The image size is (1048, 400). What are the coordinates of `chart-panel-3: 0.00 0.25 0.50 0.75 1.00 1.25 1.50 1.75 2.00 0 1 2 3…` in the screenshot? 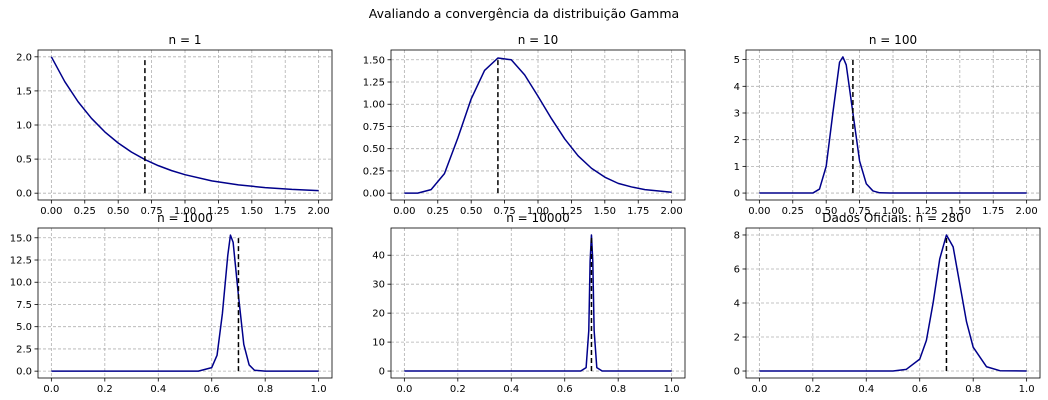 It's located at (887, 125).